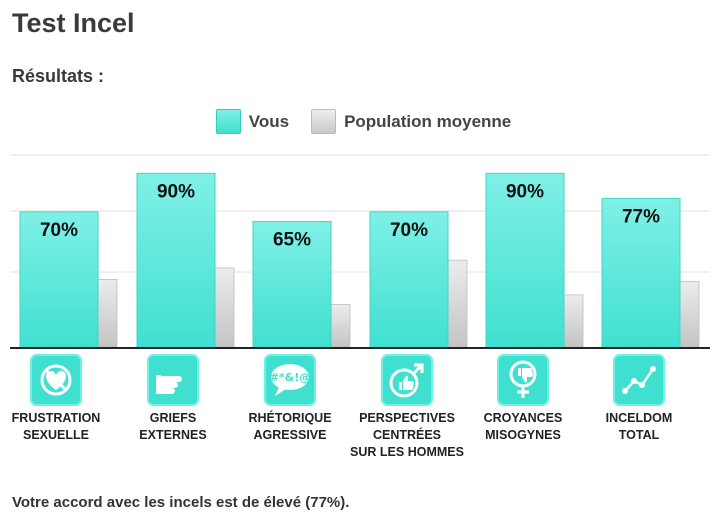  What do you see at coordinates (228, 121) in the screenshot?
I see `legend-swatch-you` at bounding box center [228, 121].